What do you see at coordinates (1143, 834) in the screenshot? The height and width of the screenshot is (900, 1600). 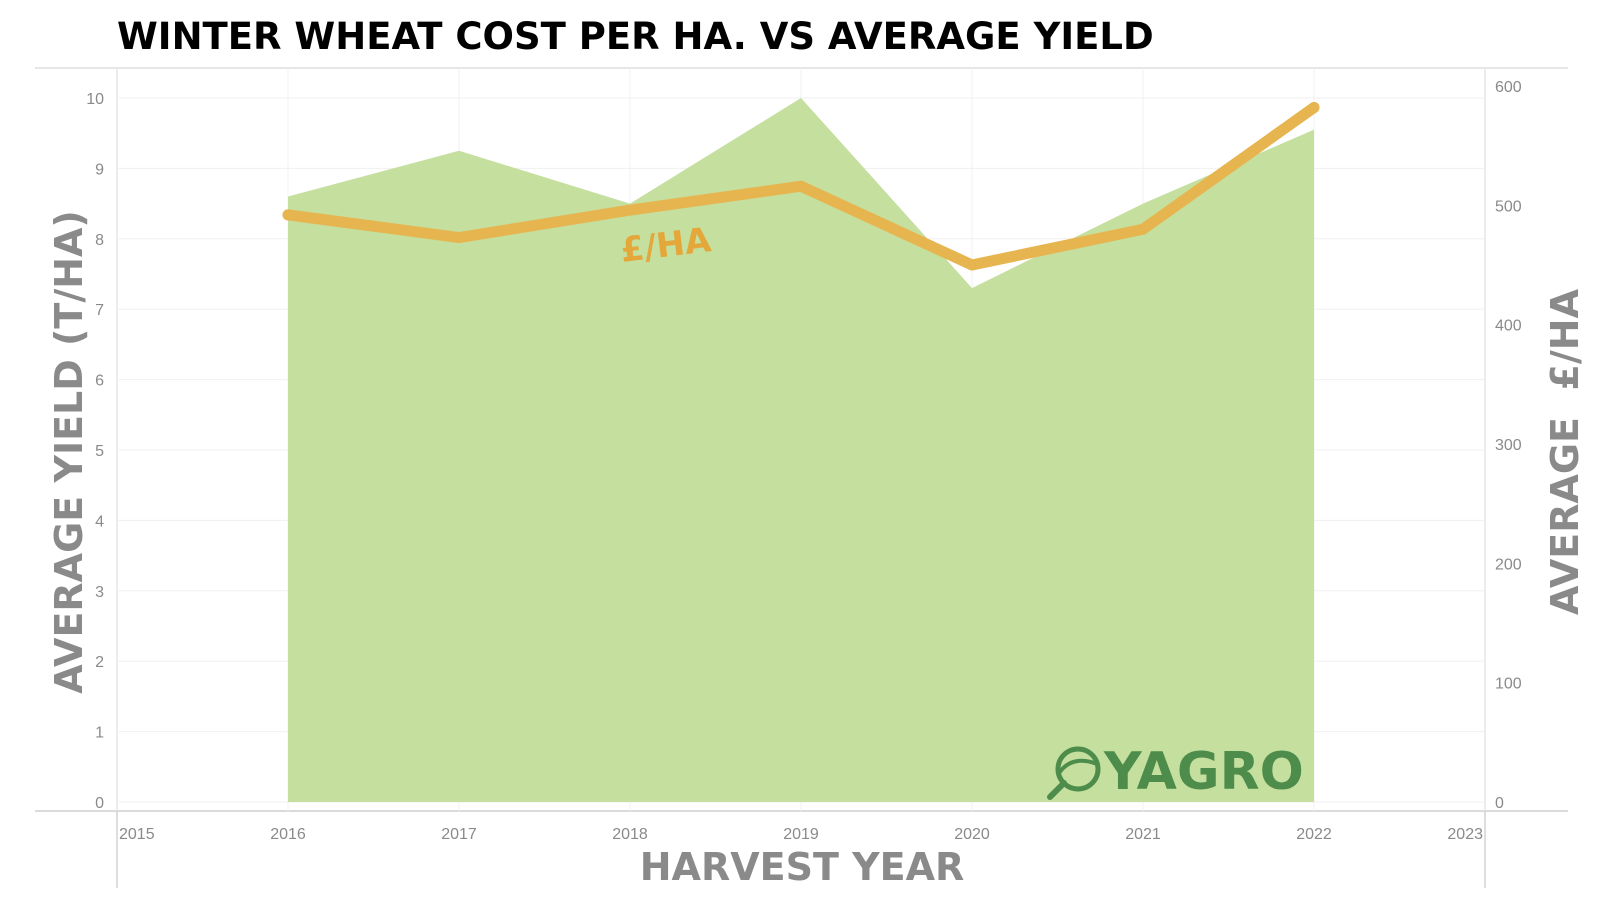 I see `x-tick-label: 2021` at bounding box center [1143, 834].